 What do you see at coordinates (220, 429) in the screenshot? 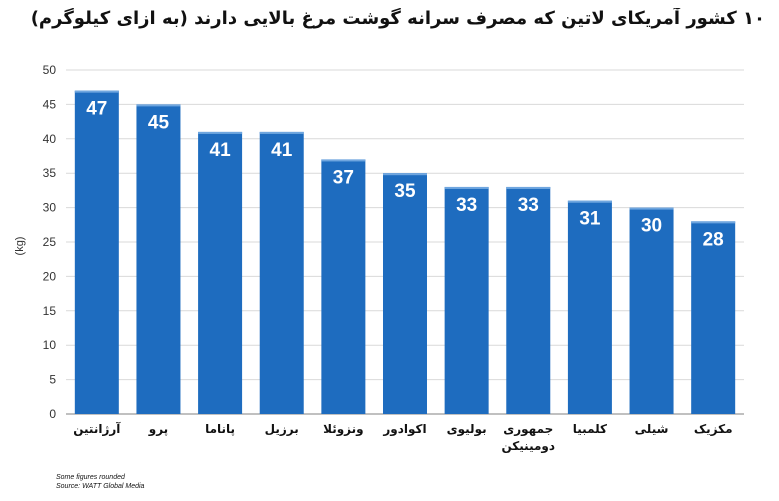
I see `category-label: پاناما` at bounding box center [220, 429].